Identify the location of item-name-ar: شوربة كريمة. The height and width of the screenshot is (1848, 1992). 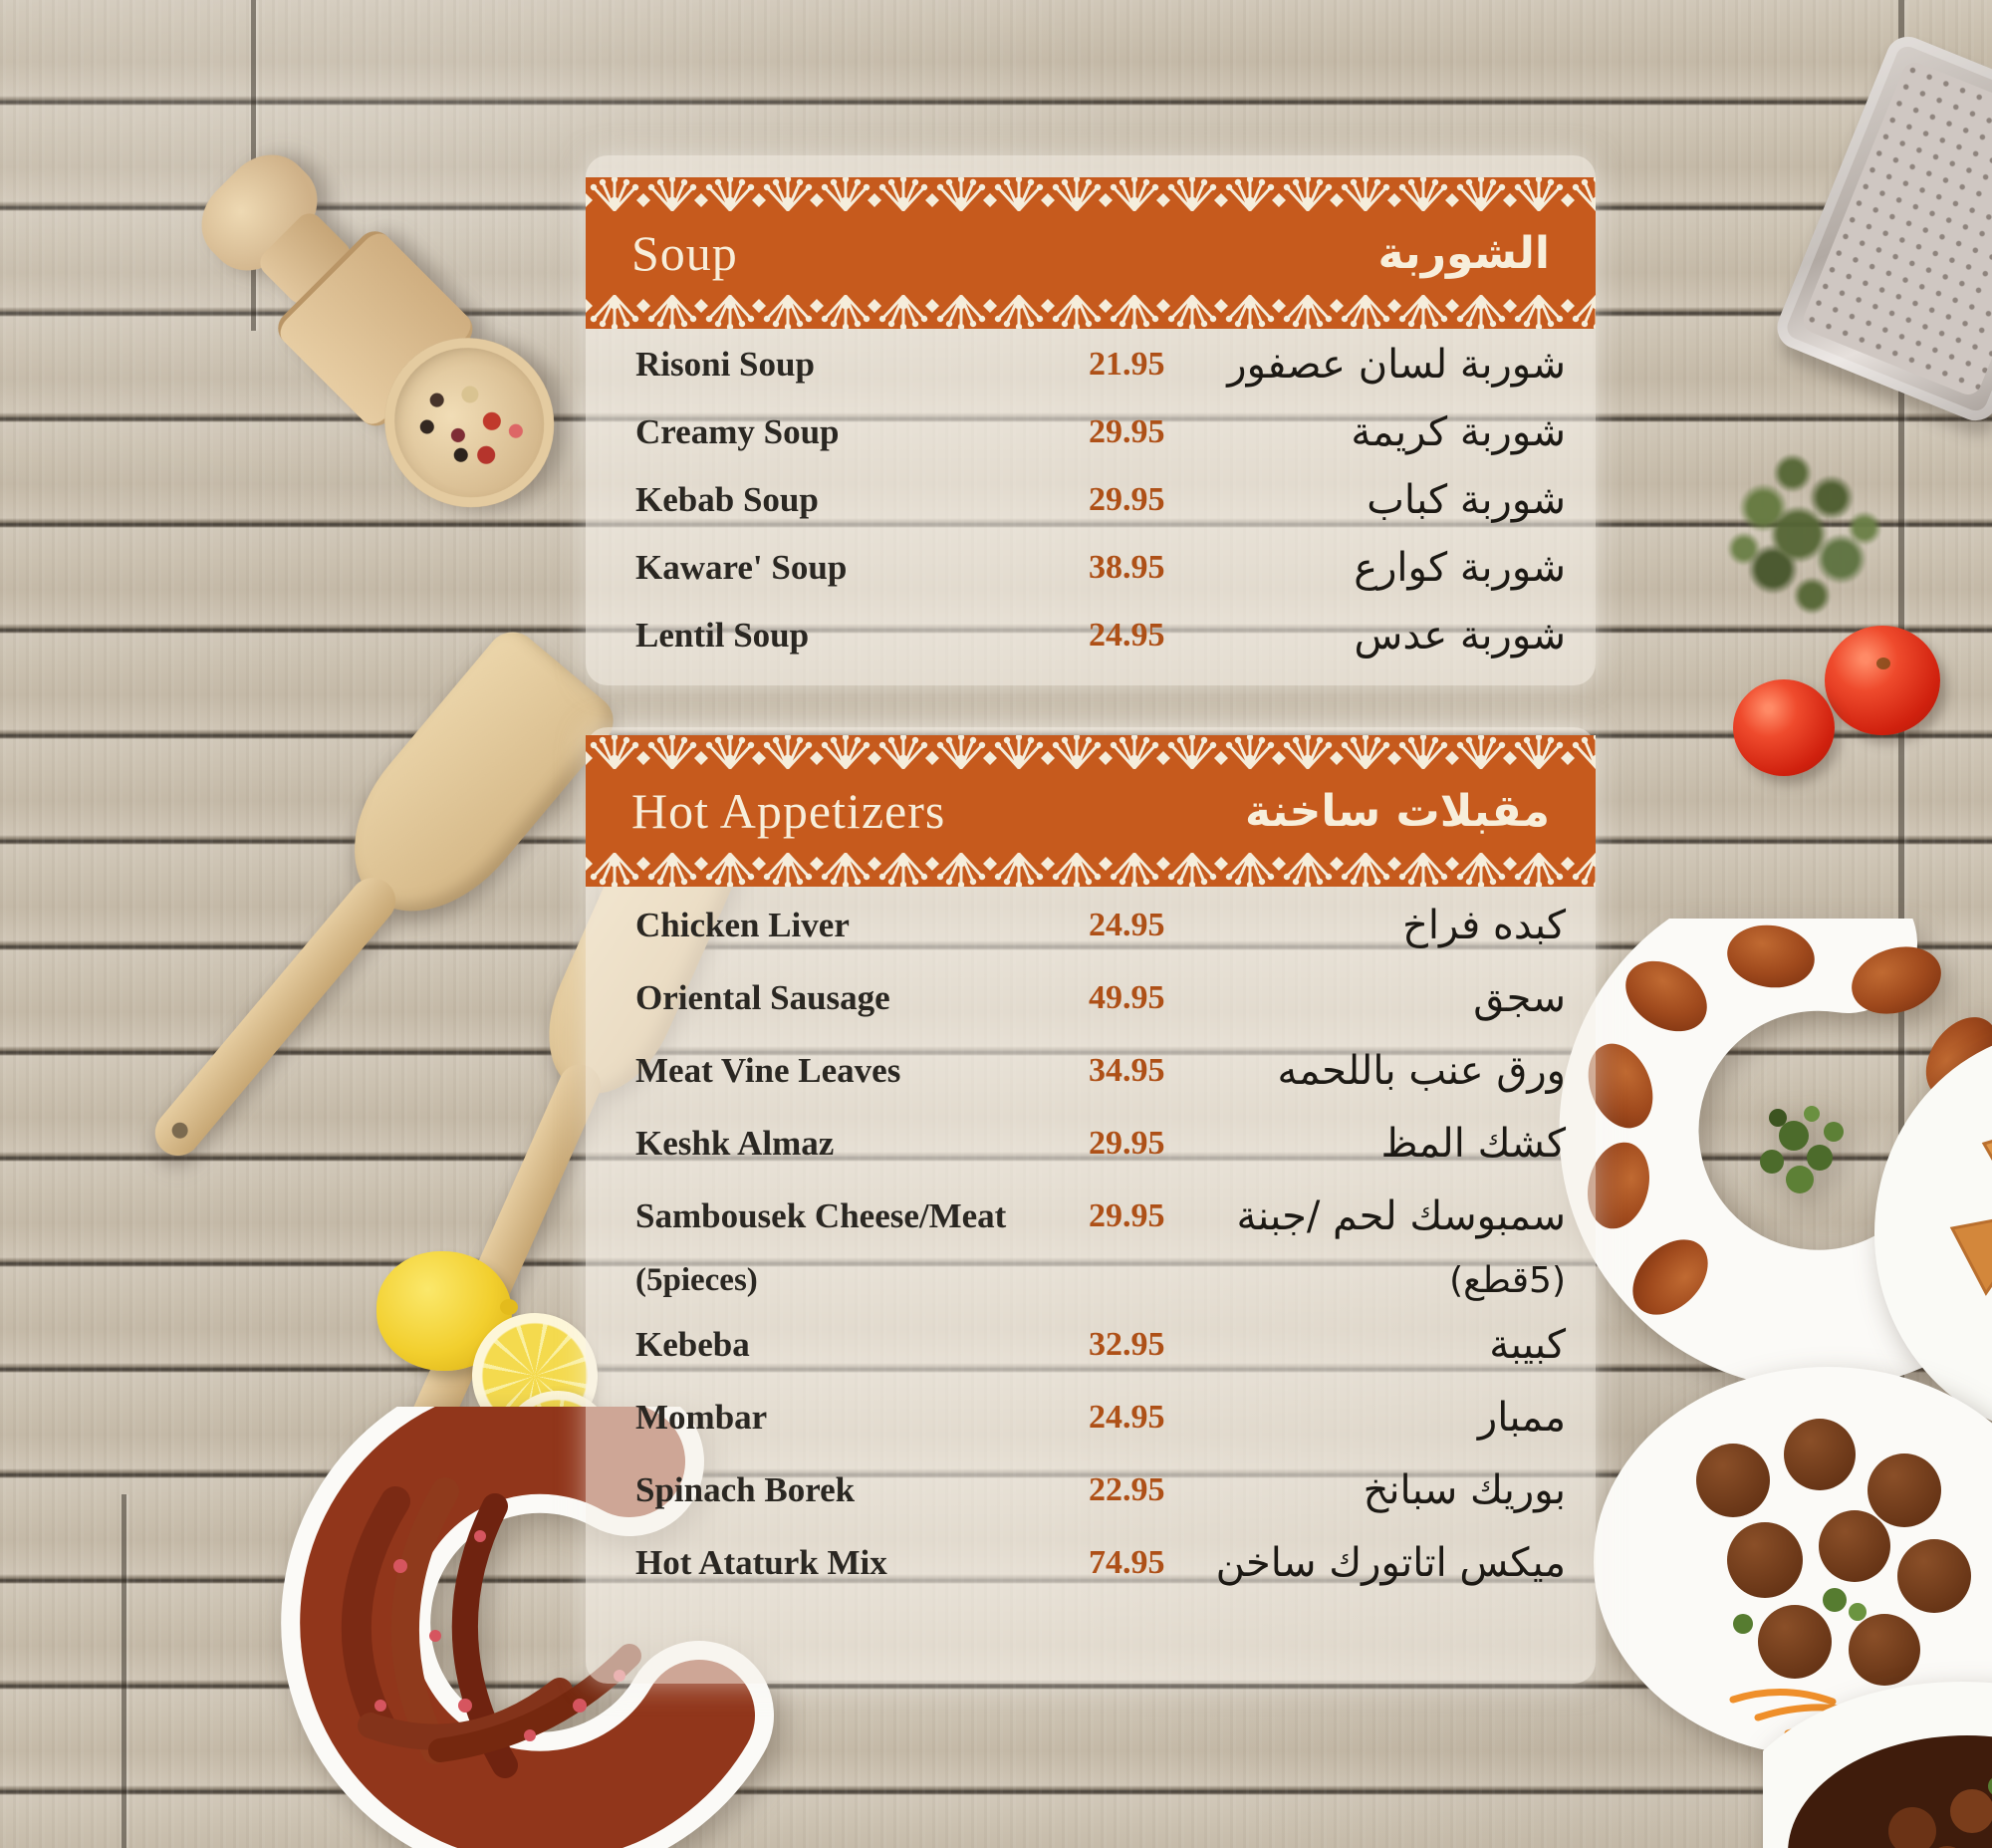
(1459, 432).